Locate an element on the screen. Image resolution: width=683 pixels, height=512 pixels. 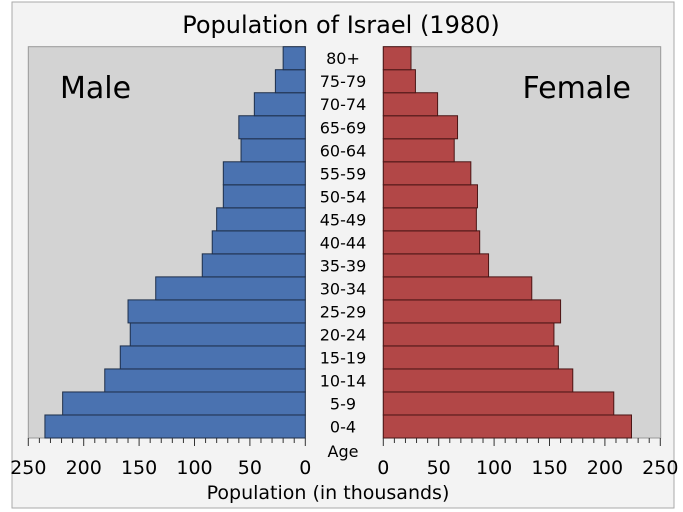
female-x-tick-label: 200 is located at coordinates (605, 468).